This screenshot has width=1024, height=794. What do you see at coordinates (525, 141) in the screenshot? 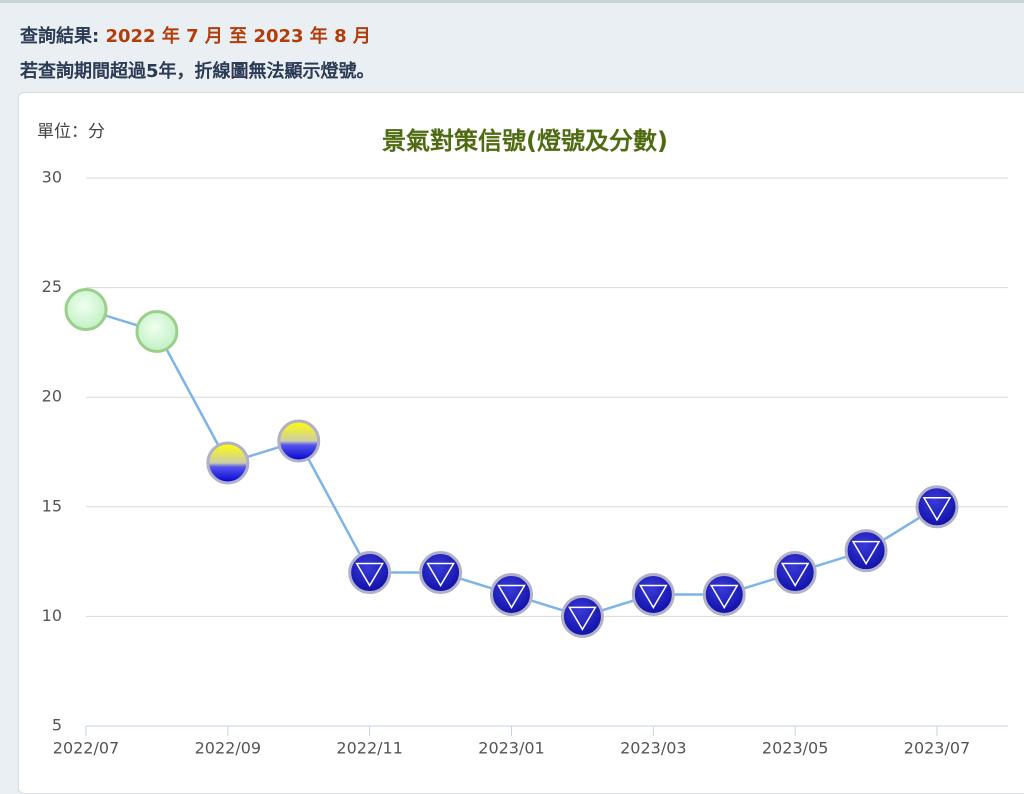
I see `chart-title: 景氣對策信號(燈號及分數)` at bounding box center [525, 141].